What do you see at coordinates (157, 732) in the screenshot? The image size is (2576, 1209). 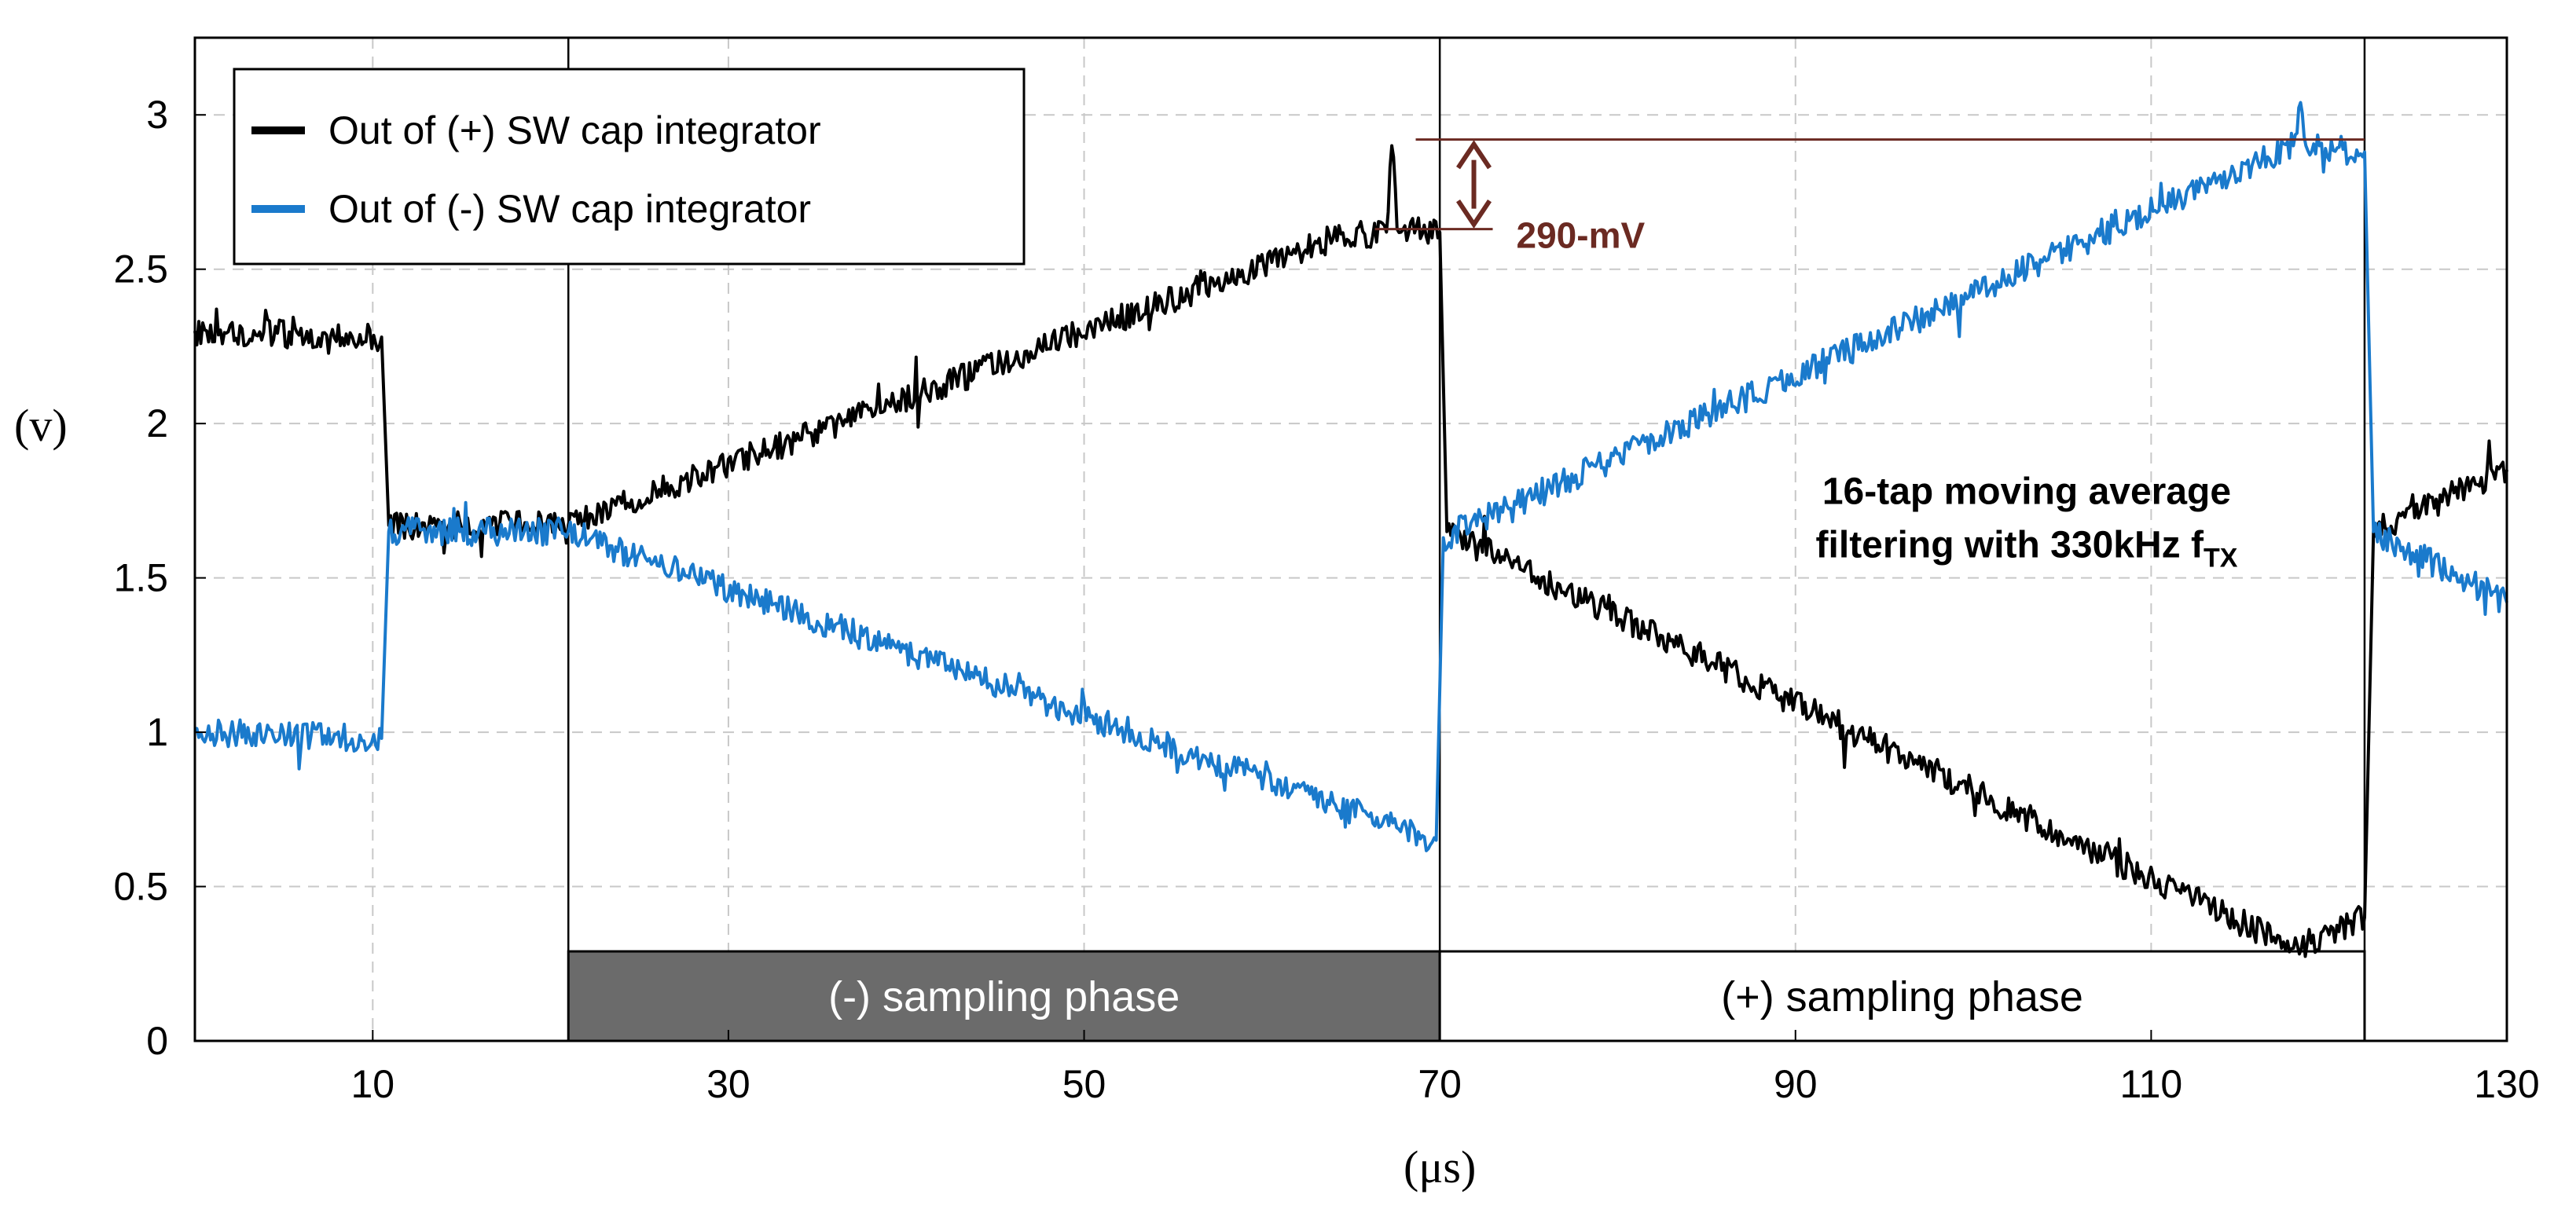 I see `y-tick-label: 1` at bounding box center [157, 732].